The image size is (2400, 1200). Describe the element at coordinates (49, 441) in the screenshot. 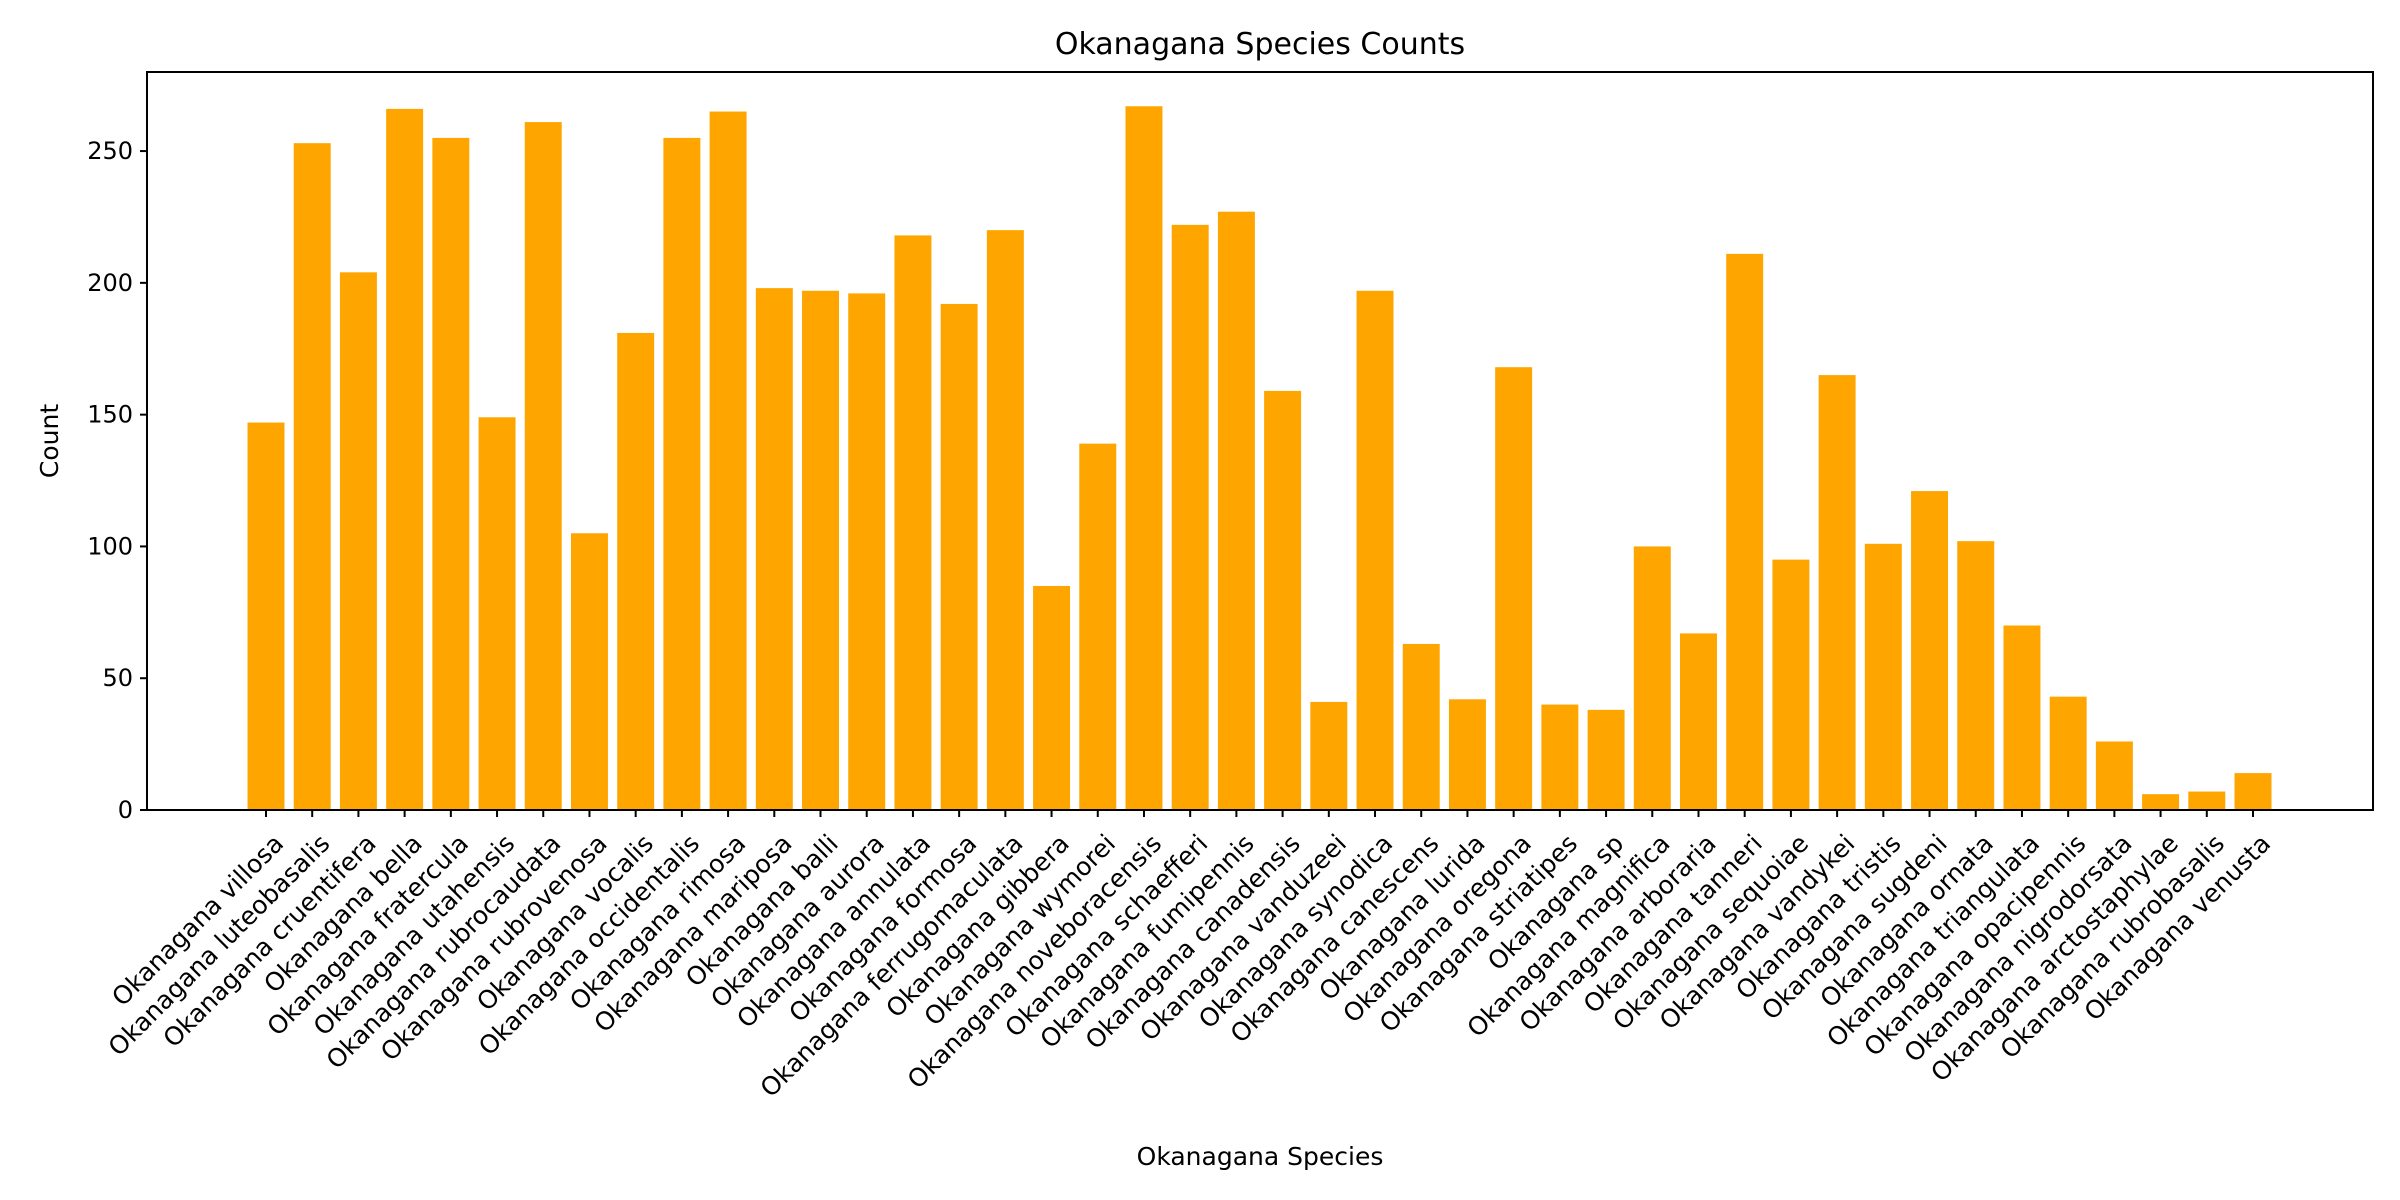

I see `y-axis-label: Count` at that location.